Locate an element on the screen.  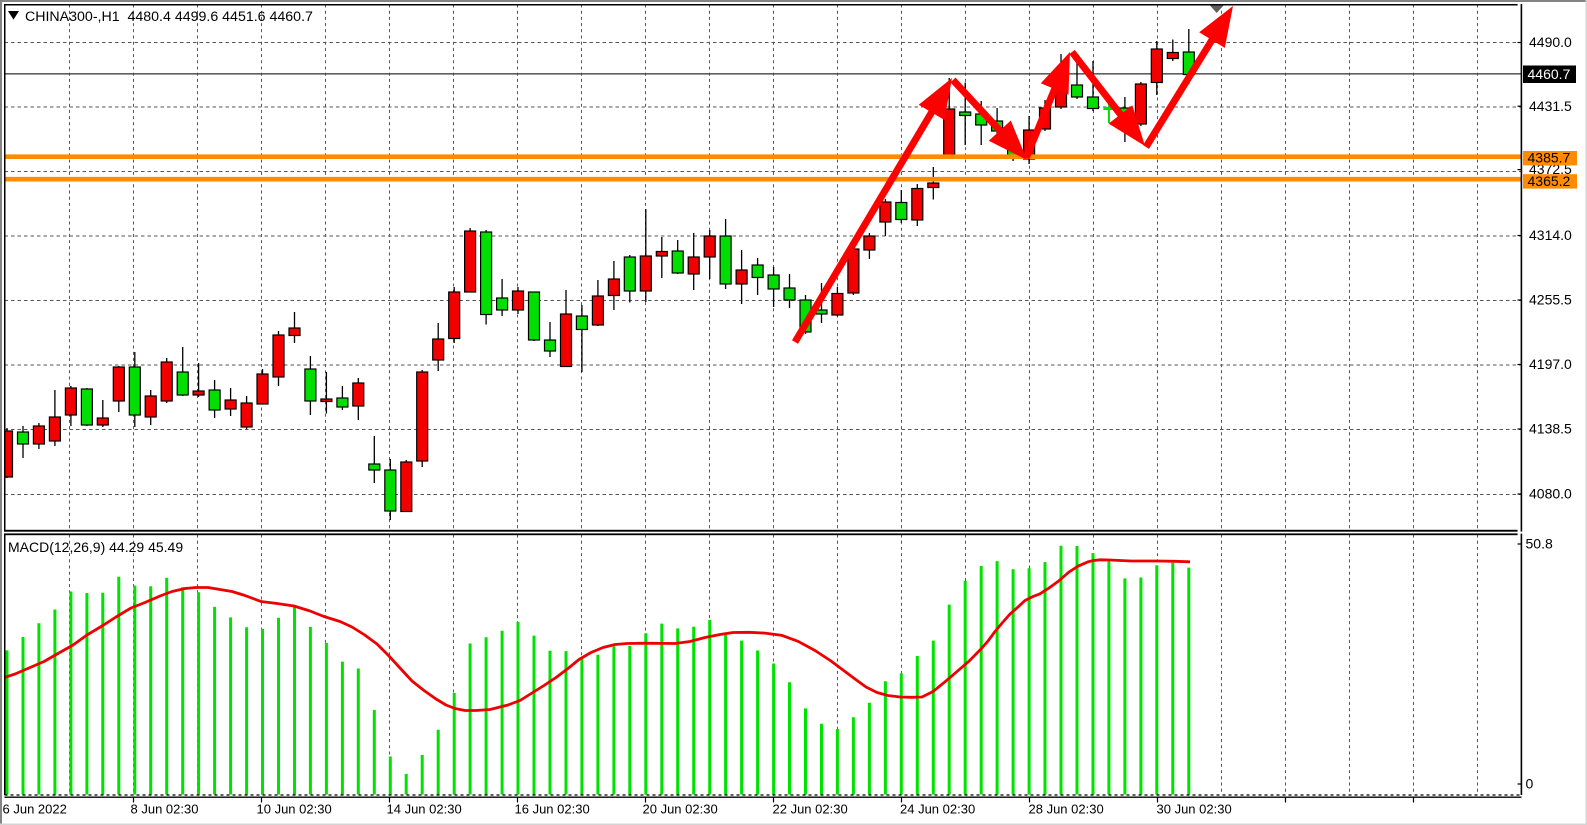
svg-text: 4080.0 is located at coordinates (1550, 494).